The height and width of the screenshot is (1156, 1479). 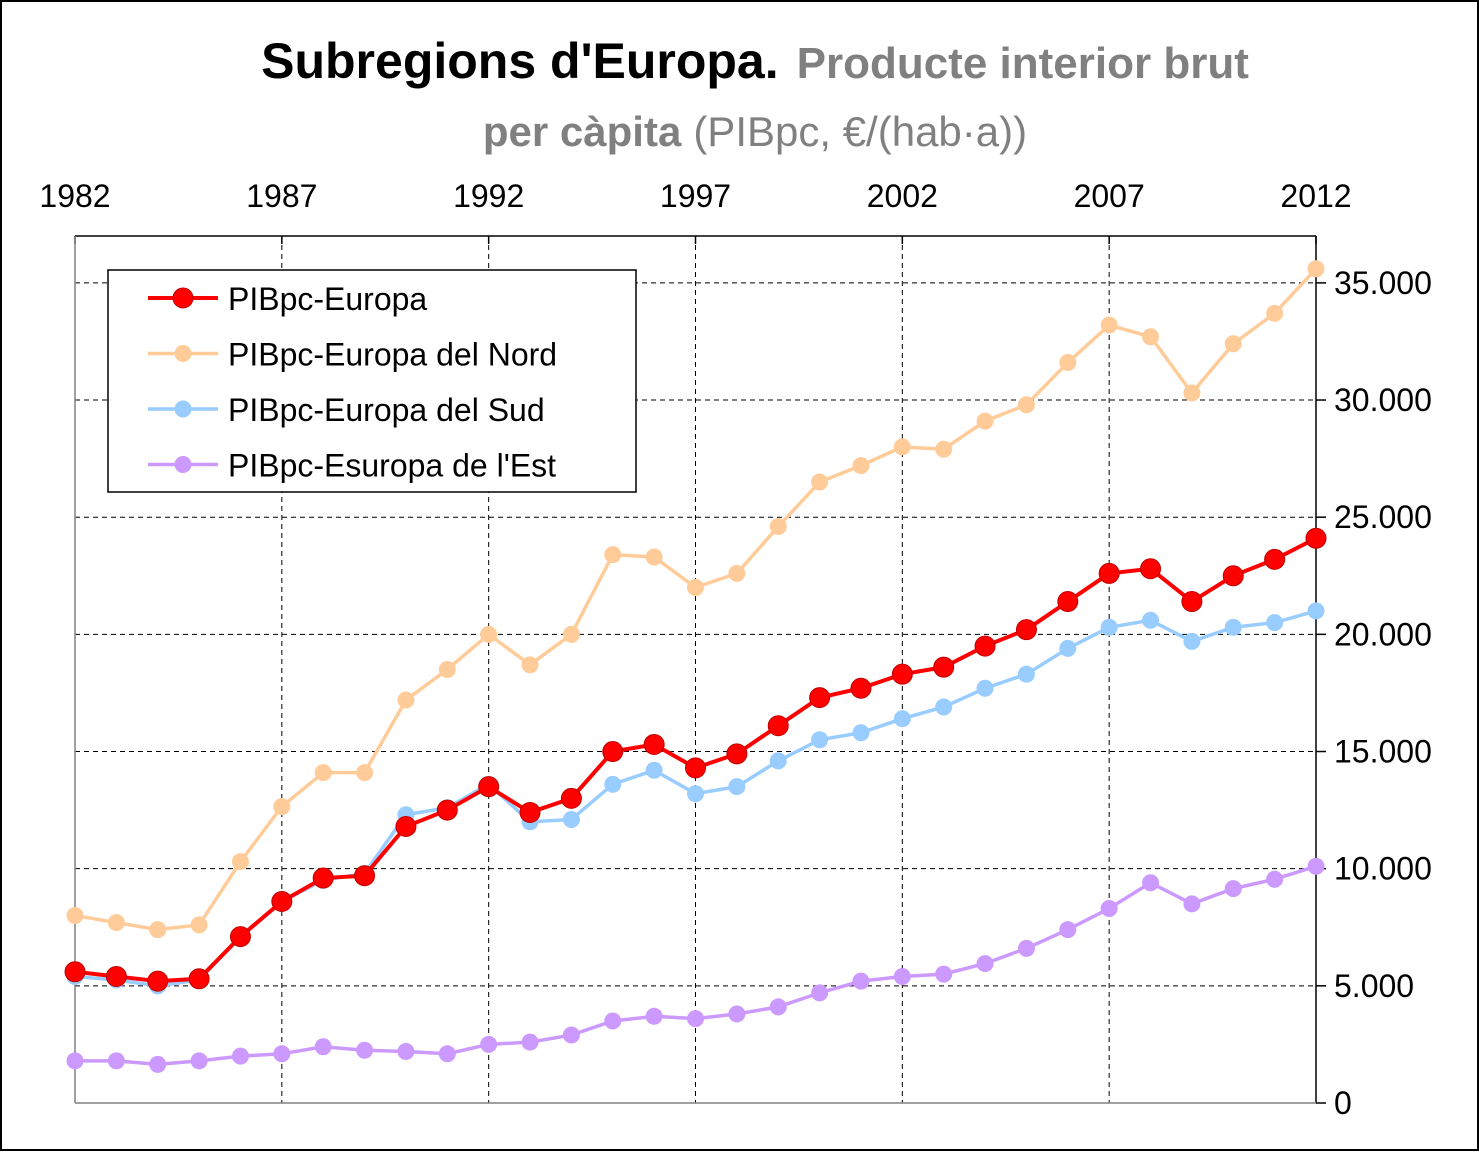 I want to click on legend-label: PIBpc-Europa del Nord, so click(x=392, y=355).